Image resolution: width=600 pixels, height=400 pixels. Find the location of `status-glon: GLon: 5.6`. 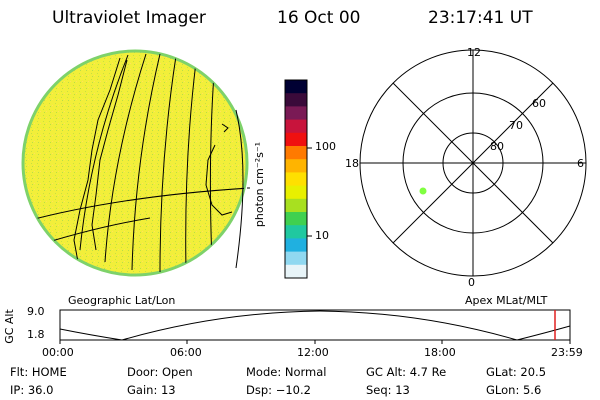

status-glon: GLon: 5.6 is located at coordinates (514, 390).